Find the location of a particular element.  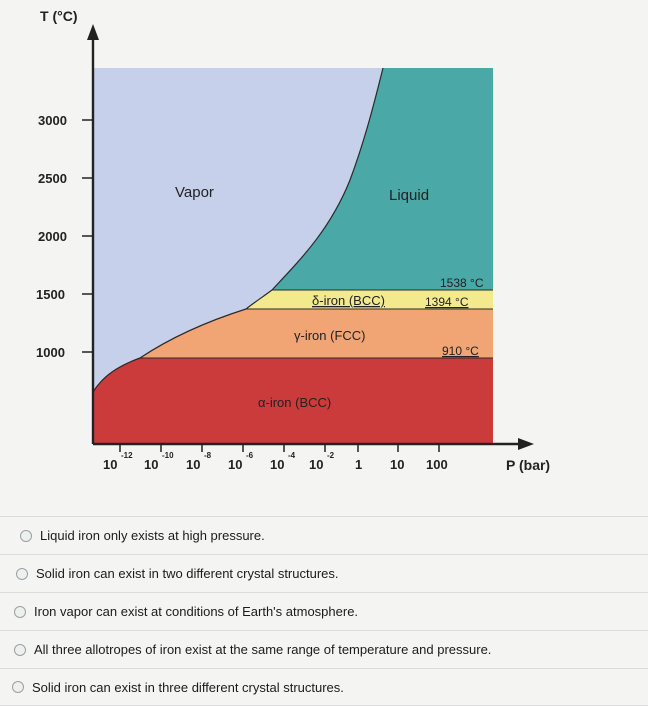

annotation-1538: 1538 °C is located at coordinates (462, 283).